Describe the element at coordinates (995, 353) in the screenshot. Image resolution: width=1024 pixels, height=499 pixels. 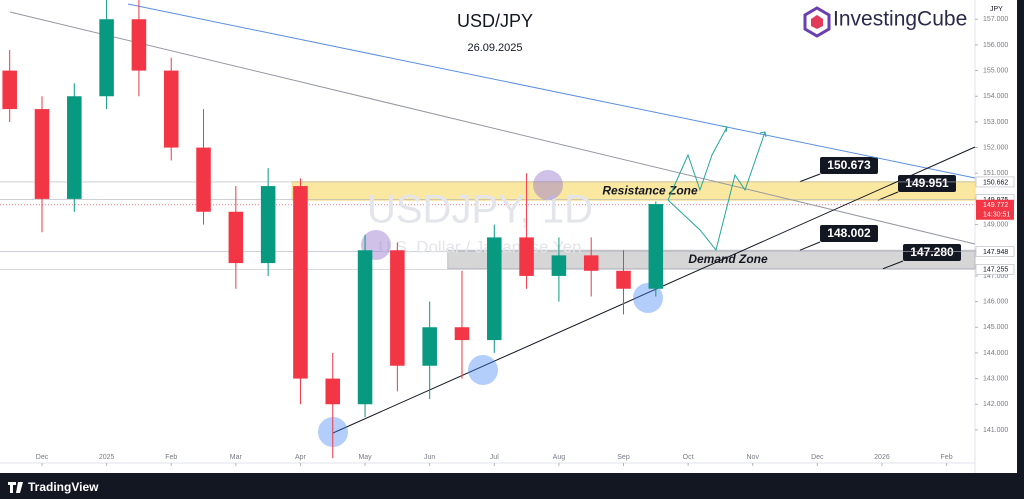
I see `y-tick-label: 144.000` at that location.